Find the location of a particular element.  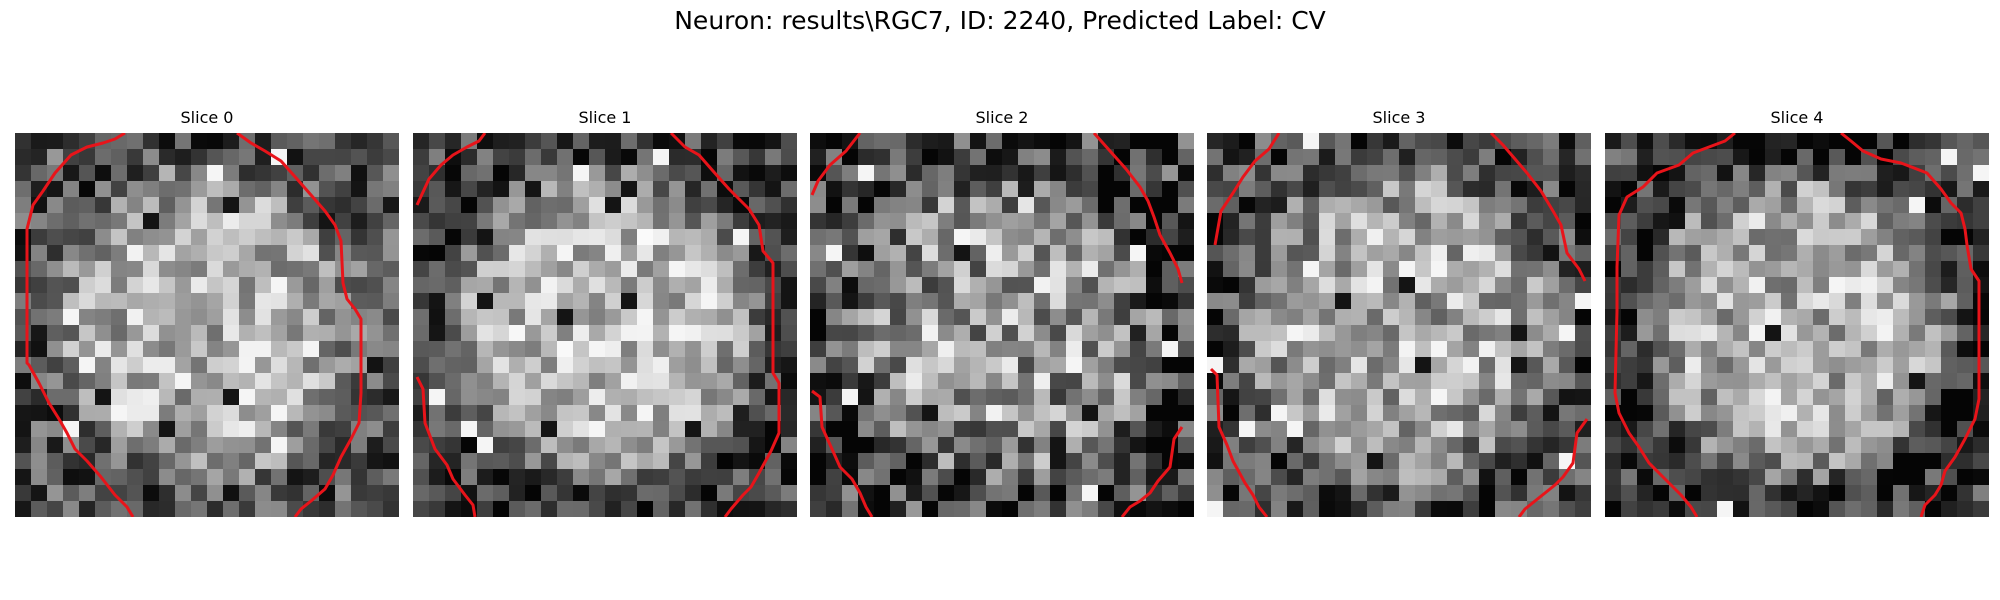

slice-title: Slice 2 is located at coordinates (1002, 117).